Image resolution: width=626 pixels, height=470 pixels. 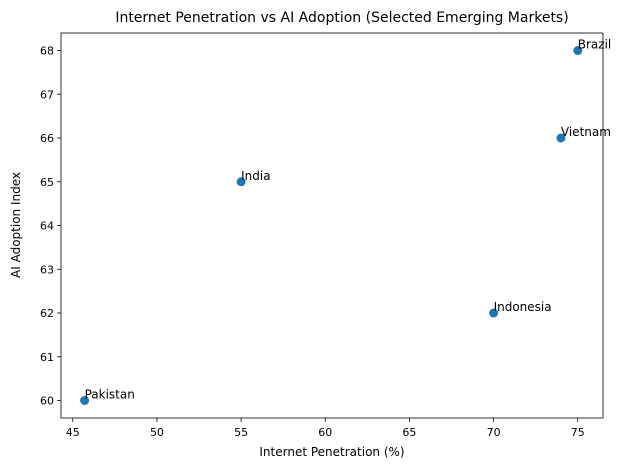 What do you see at coordinates (595, 45) in the screenshot?
I see `point-label: Brazil` at bounding box center [595, 45].